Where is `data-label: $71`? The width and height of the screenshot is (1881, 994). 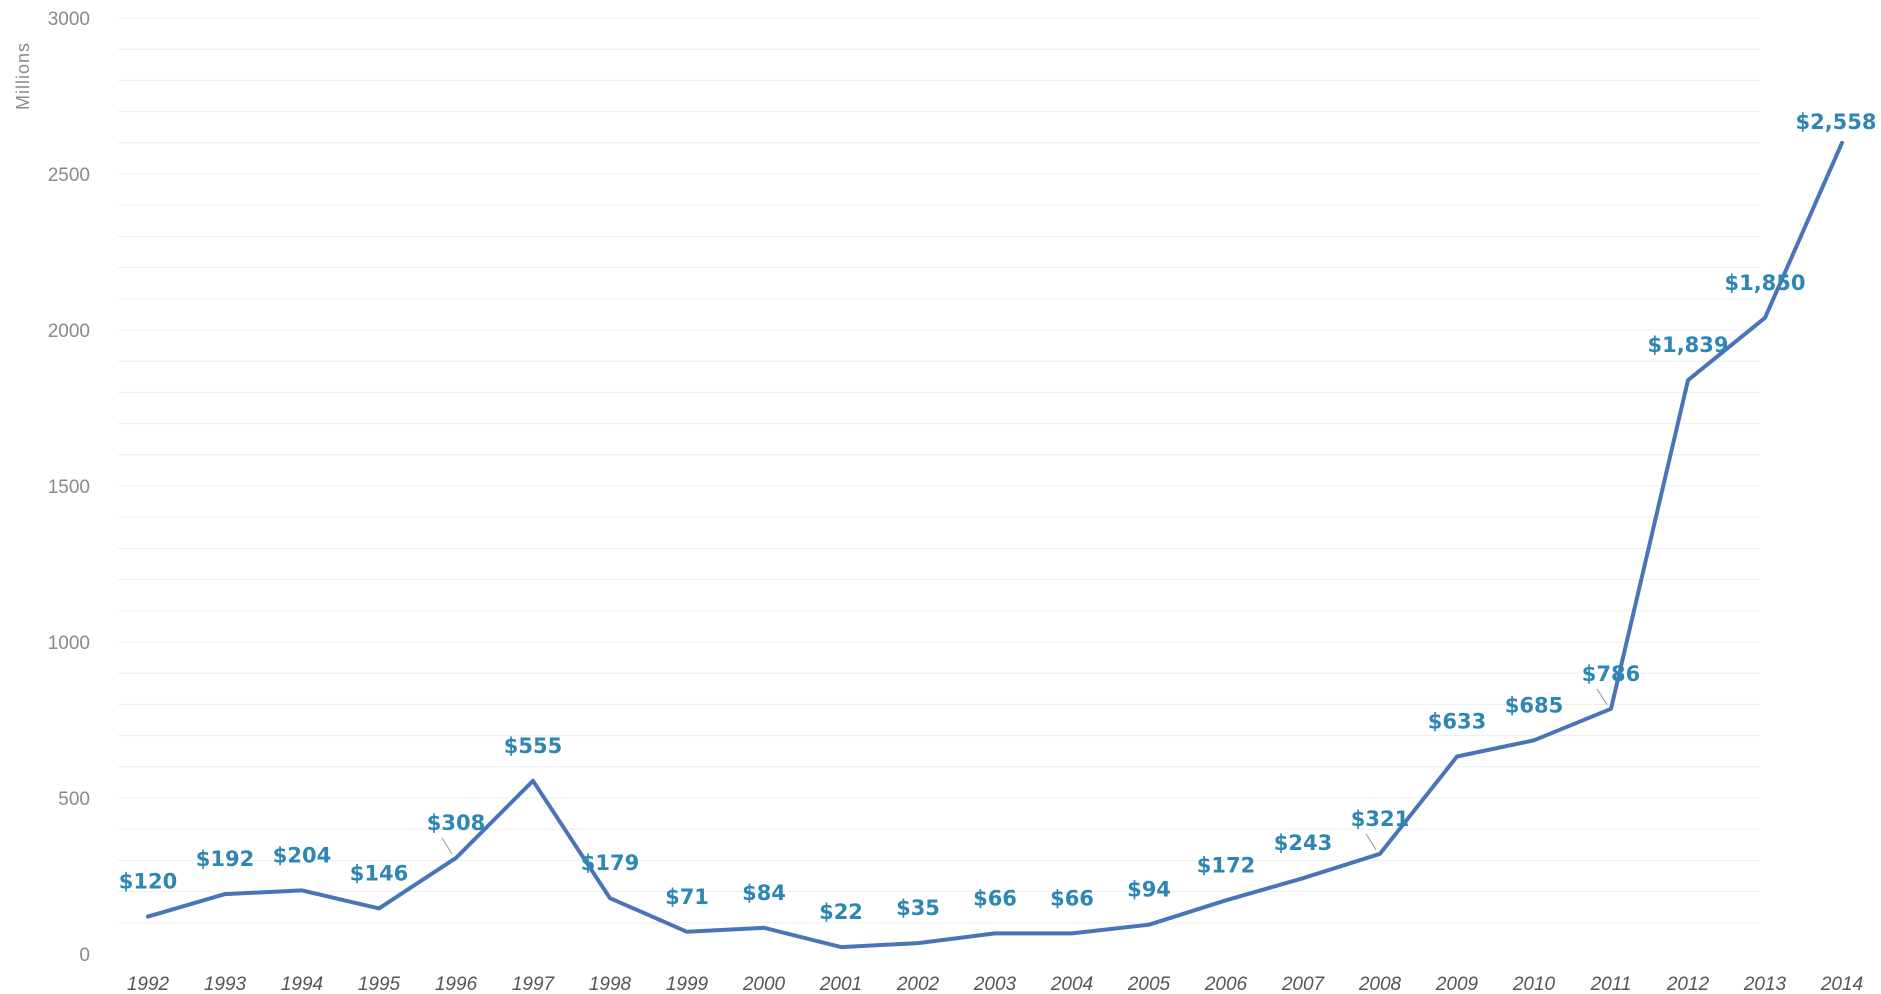
data-label: $71 is located at coordinates (687, 897).